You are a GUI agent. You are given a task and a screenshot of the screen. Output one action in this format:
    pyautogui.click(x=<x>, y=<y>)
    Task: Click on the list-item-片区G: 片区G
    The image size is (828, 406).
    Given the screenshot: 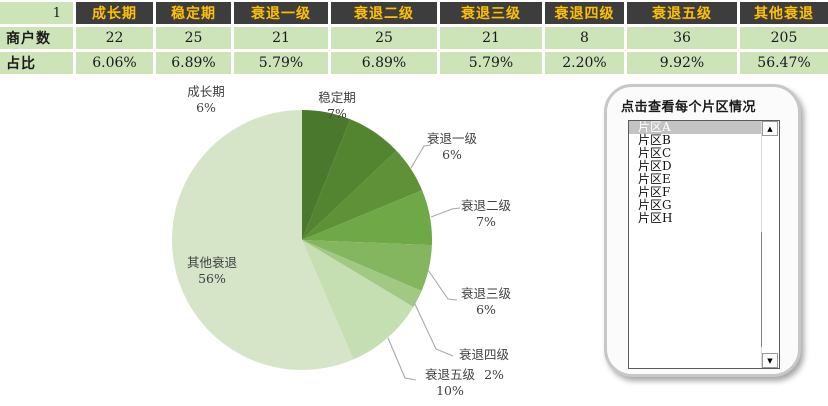 What is the action you would take?
    pyautogui.click(x=655, y=205)
    